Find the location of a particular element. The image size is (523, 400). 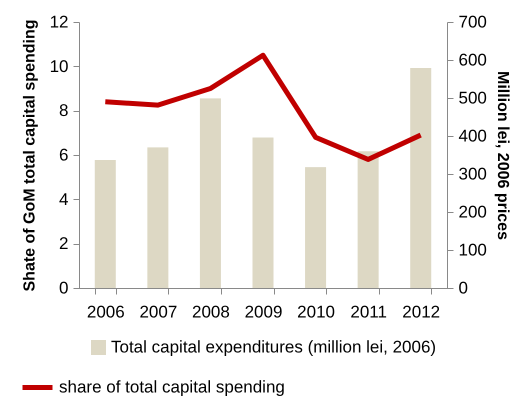

x-tick-label: 2007 is located at coordinates (158, 312).